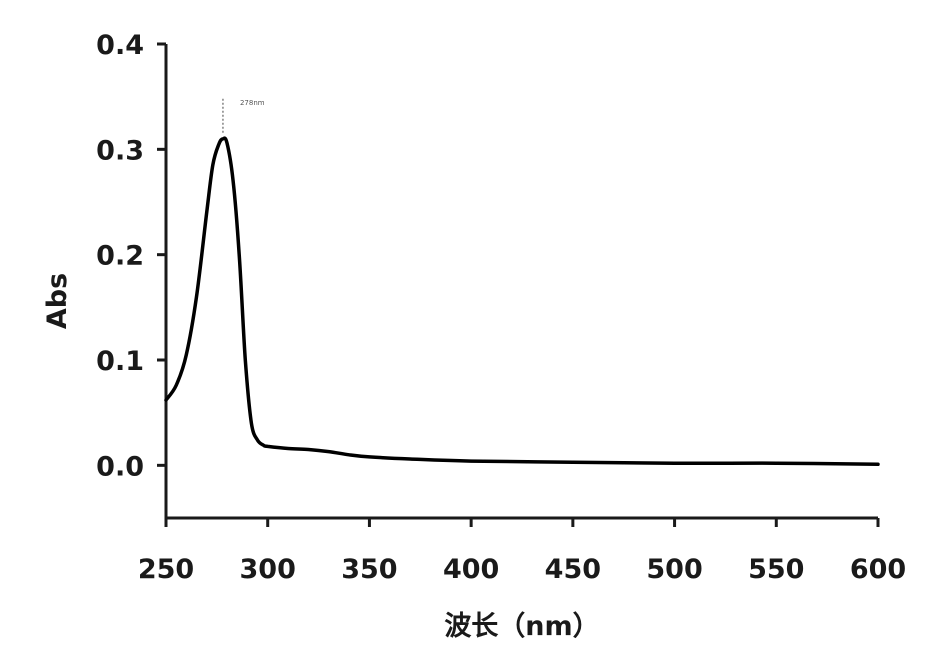  What do you see at coordinates (521, 626) in the screenshot?
I see `x-axis-title: 波长（nm）` at bounding box center [521, 626].